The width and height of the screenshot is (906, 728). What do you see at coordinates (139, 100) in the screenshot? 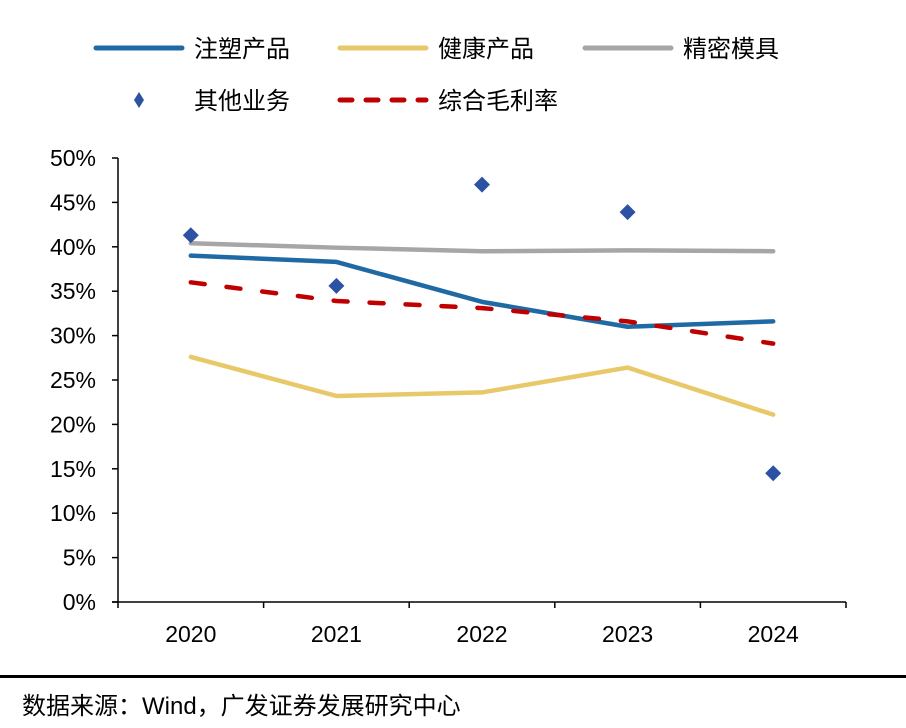
I see `legend-swatch-marker` at bounding box center [139, 100].